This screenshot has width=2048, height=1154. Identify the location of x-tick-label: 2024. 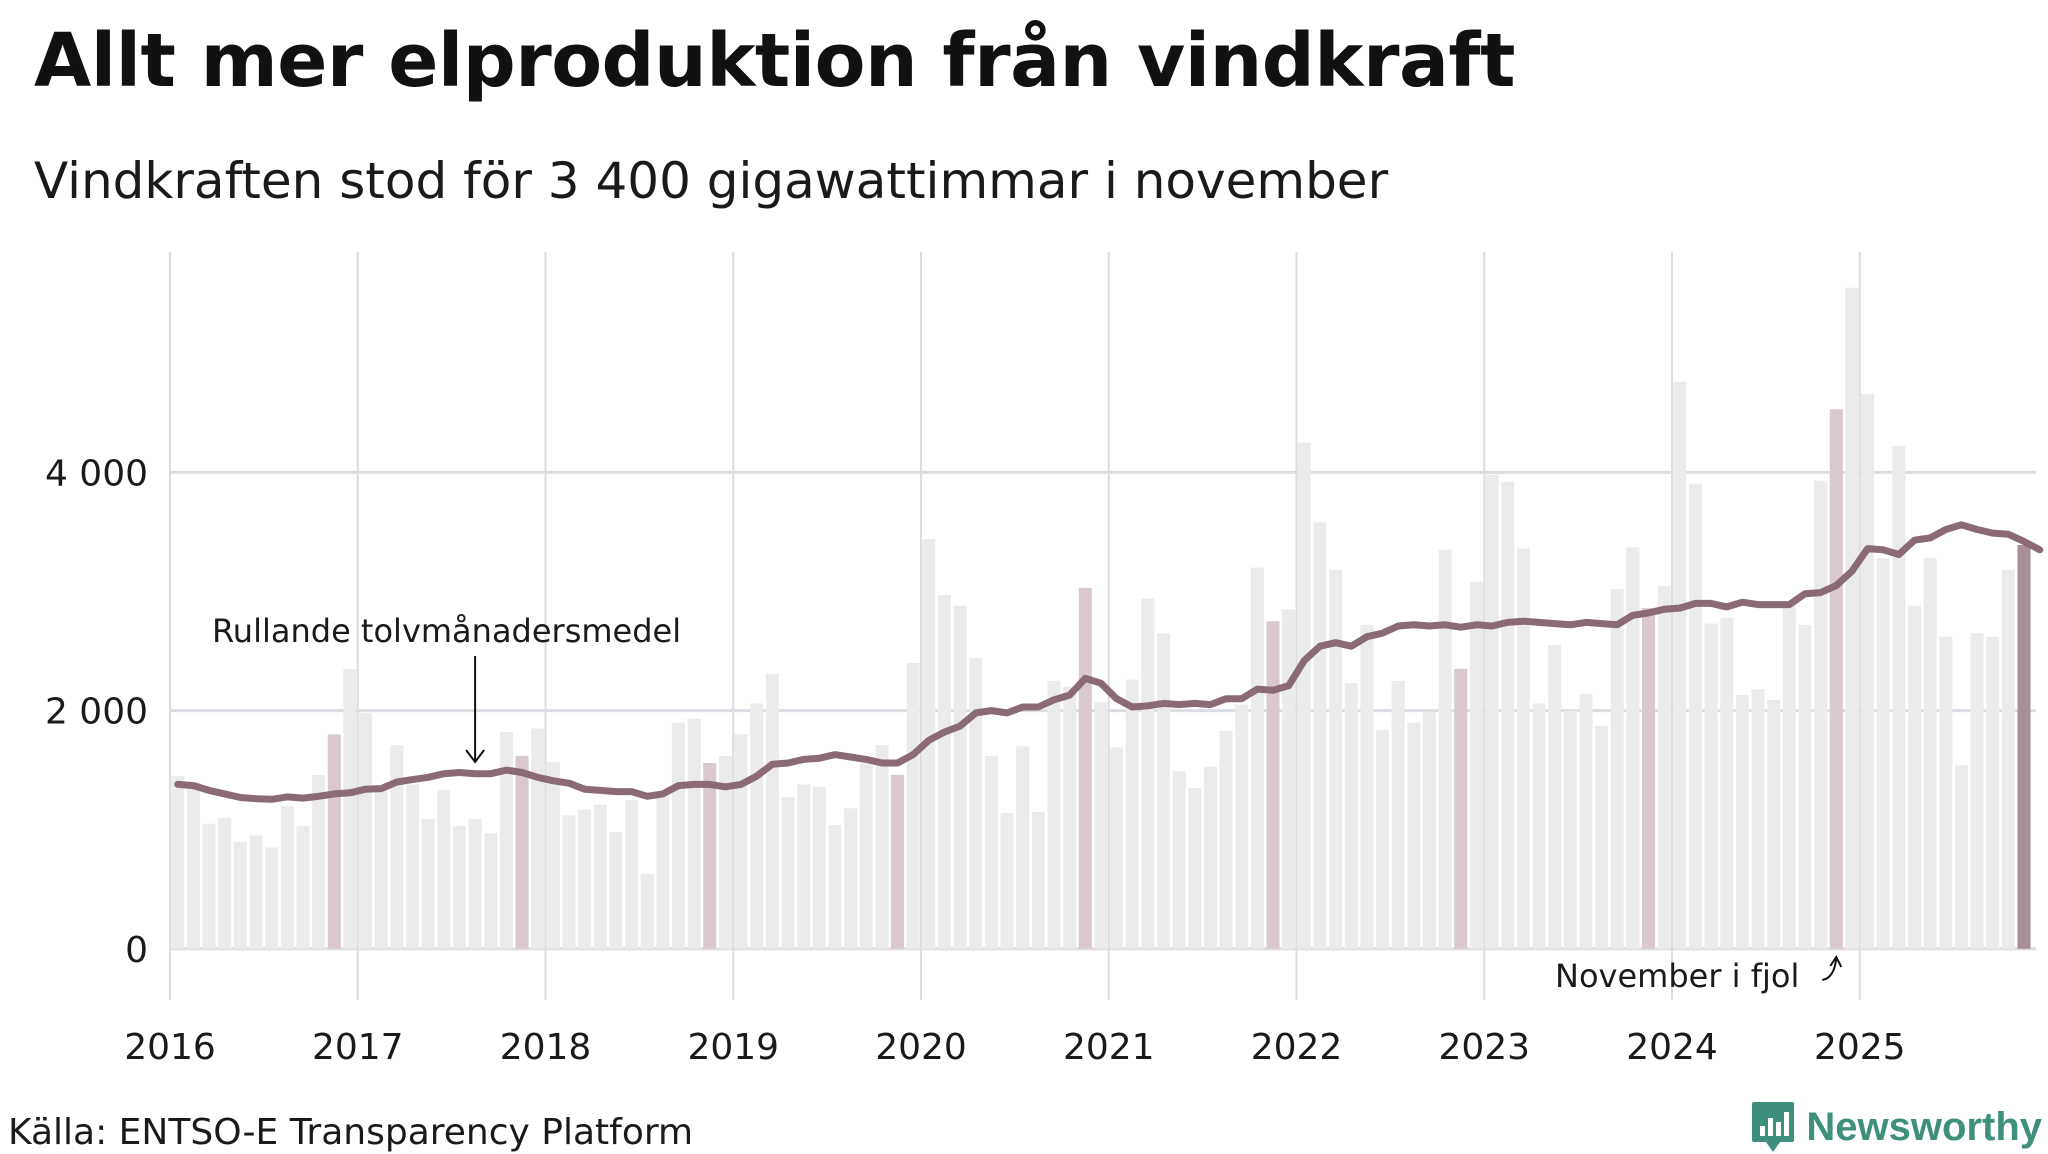
(1672, 1047).